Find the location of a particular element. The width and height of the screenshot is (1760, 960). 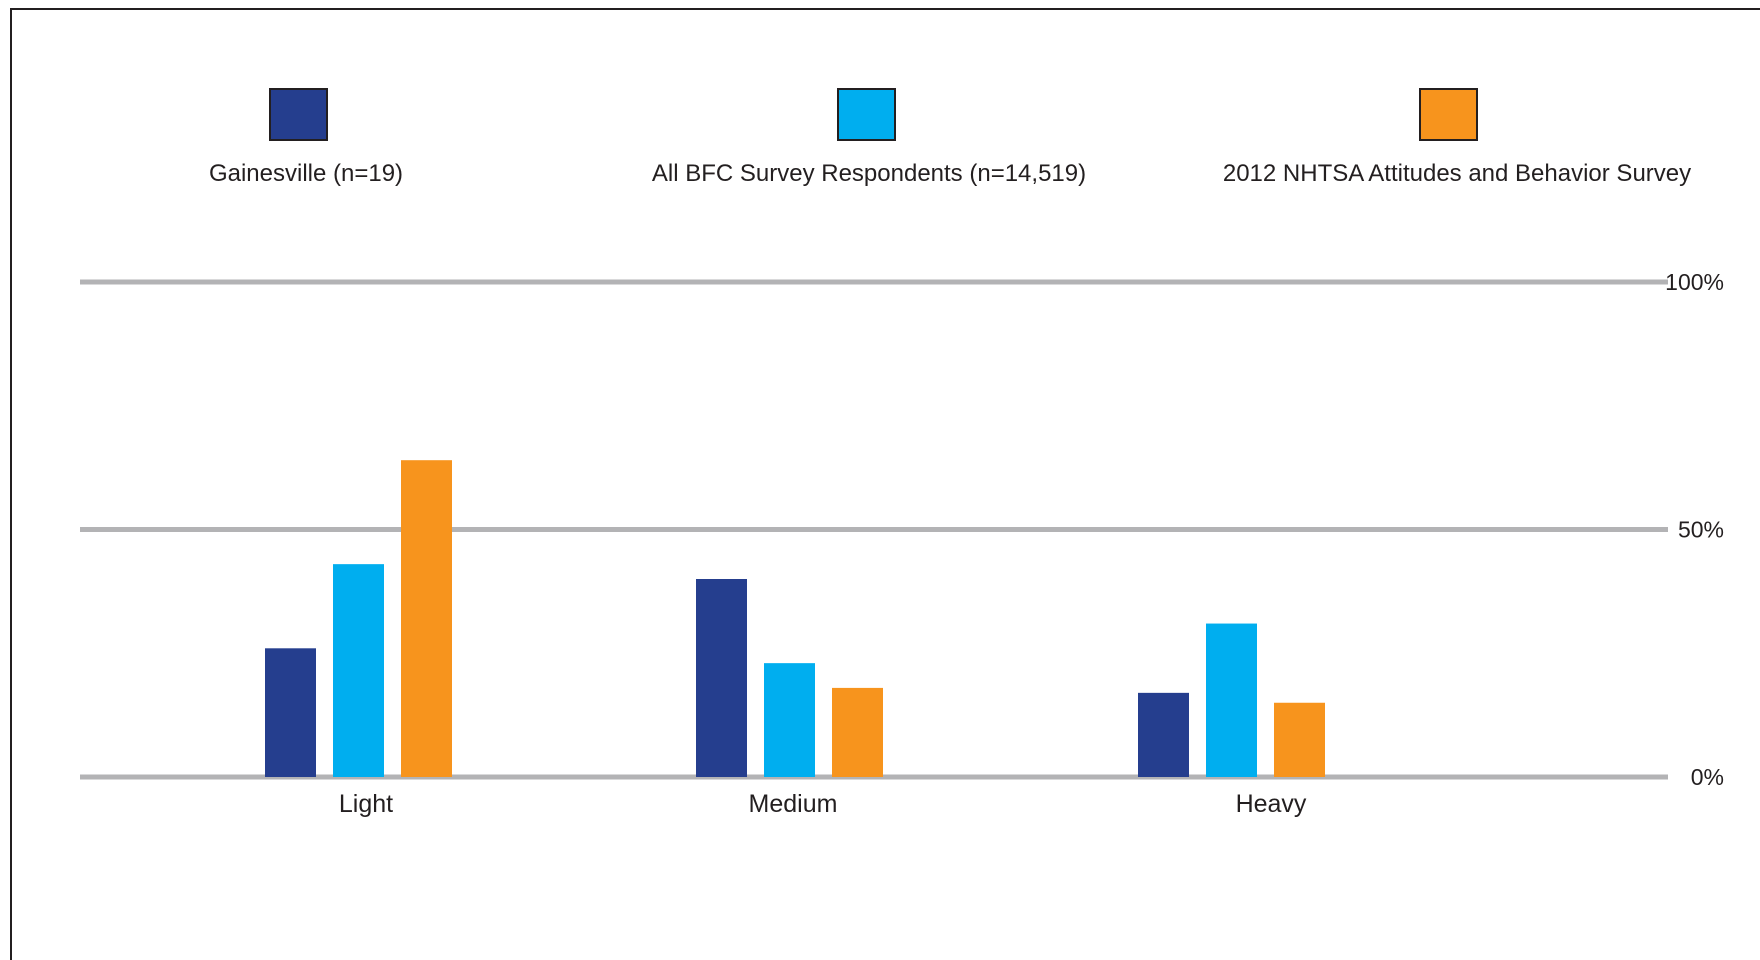

y-tick-label: 0% is located at coordinates (1707, 777).